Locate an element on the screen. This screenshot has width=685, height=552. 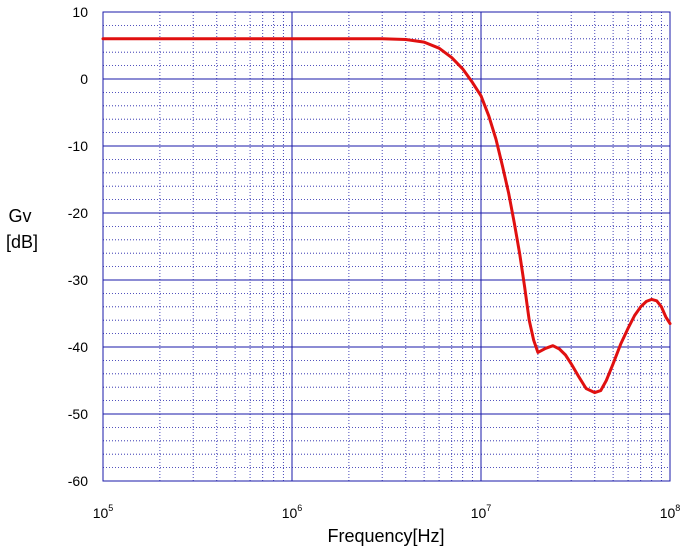
x-tick-label: 10⁶ is located at coordinates (292, 512).